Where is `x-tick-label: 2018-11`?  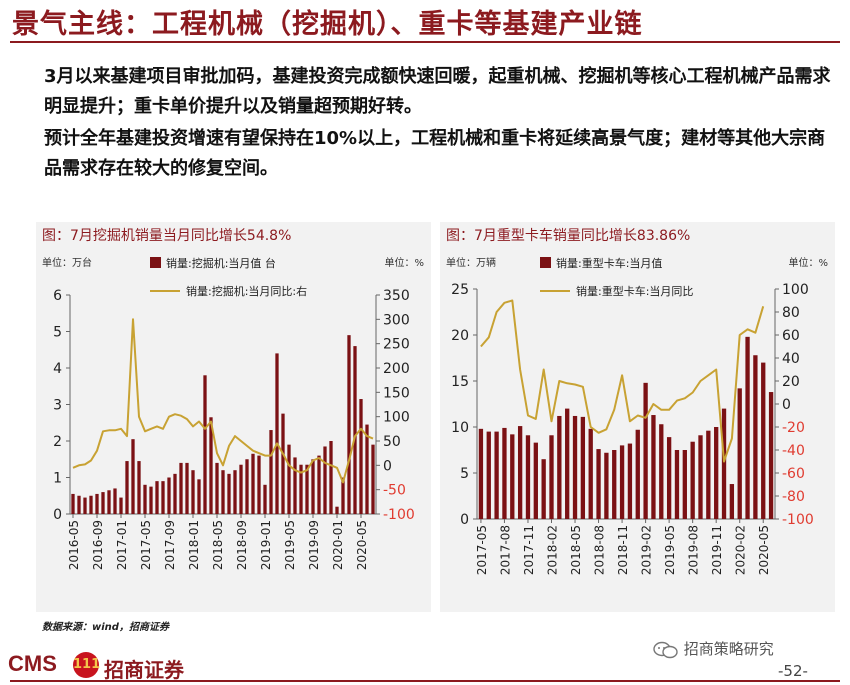
x-tick-label: 2018-11 is located at coordinates (623, 550).